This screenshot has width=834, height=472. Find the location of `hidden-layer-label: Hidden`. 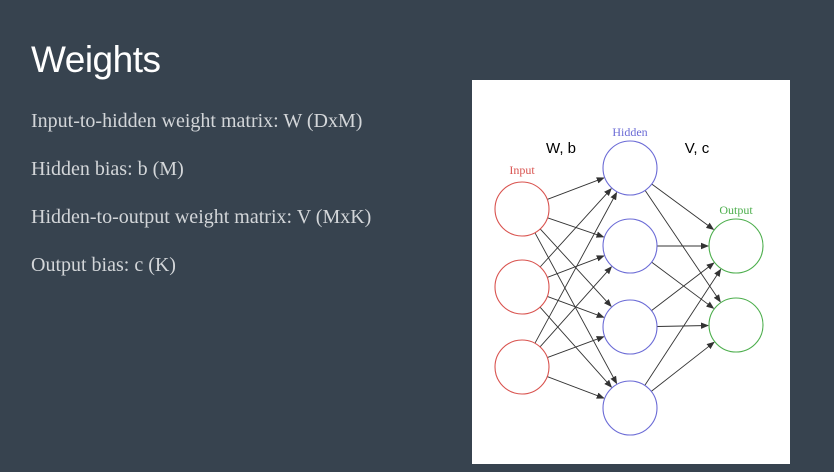

hidden-layer-label: Hidden is located at coordinates (629, 132).